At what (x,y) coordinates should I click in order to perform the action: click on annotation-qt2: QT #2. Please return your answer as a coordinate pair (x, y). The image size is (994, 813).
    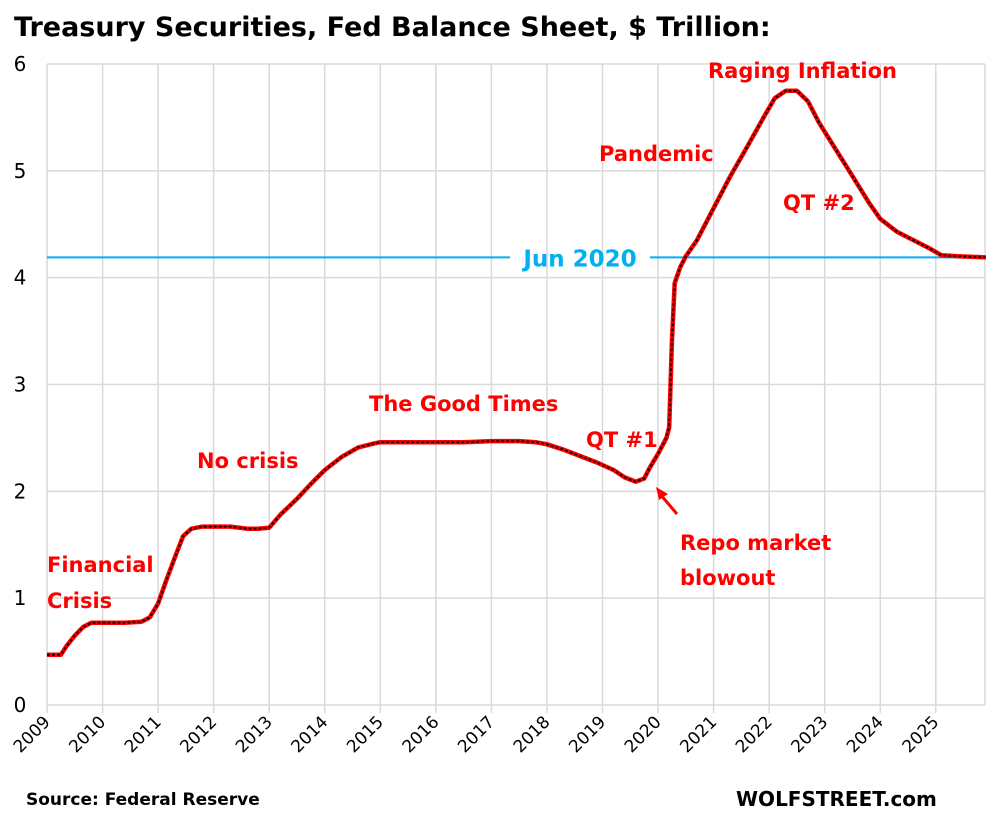
    Looking at the image, I should click on (819, 203).